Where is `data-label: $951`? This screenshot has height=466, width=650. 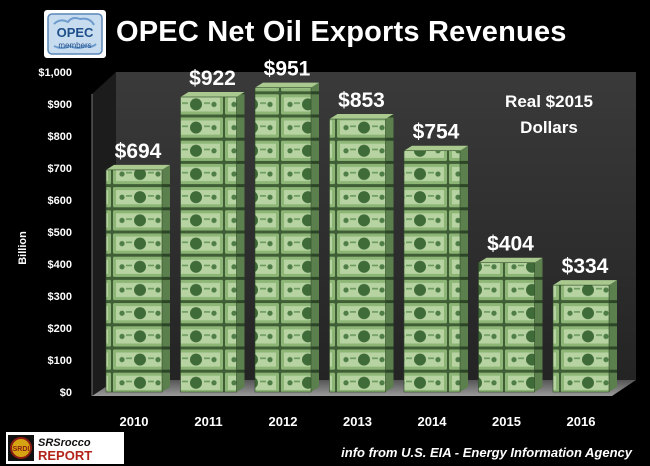
data-label: $951 is located at coordinates (287, 69).